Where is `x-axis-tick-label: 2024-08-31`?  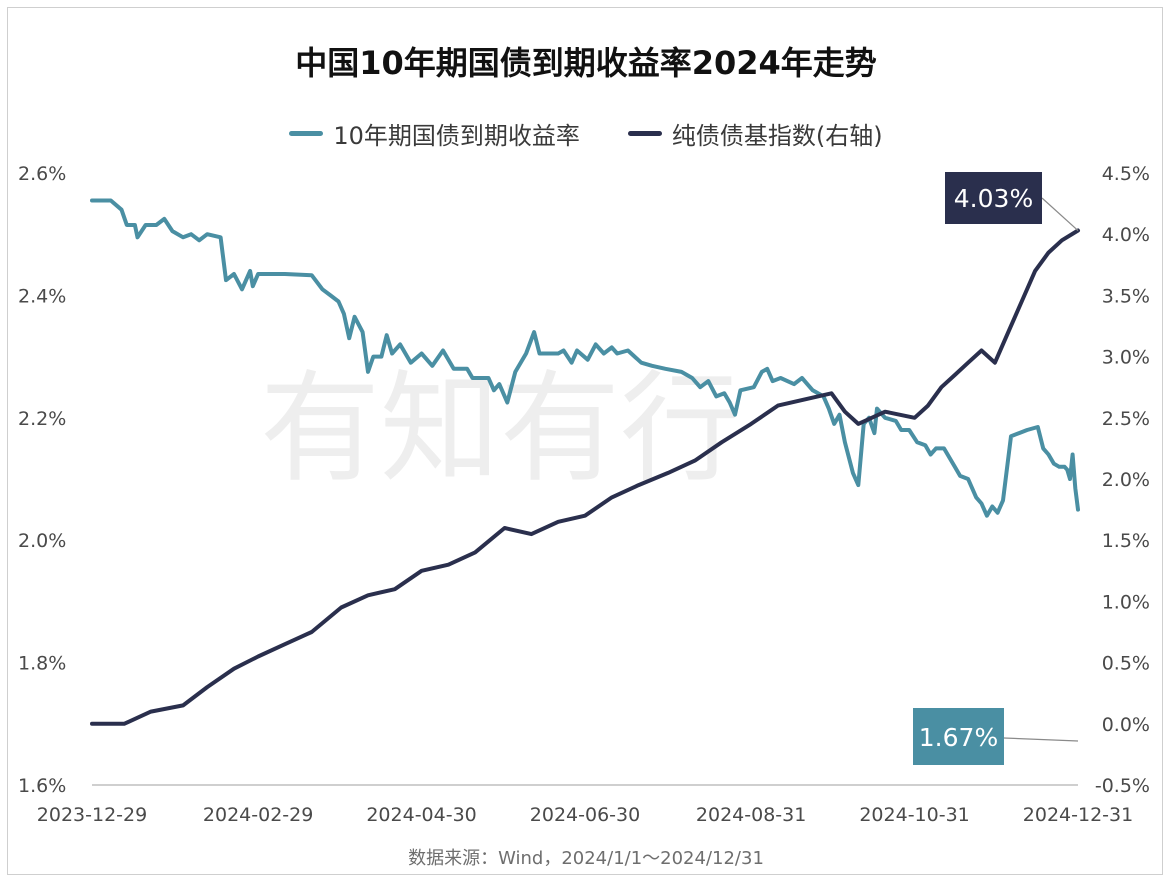
x-axis-tick-label: 2024-08-31 is located at coordinates (751, 815).